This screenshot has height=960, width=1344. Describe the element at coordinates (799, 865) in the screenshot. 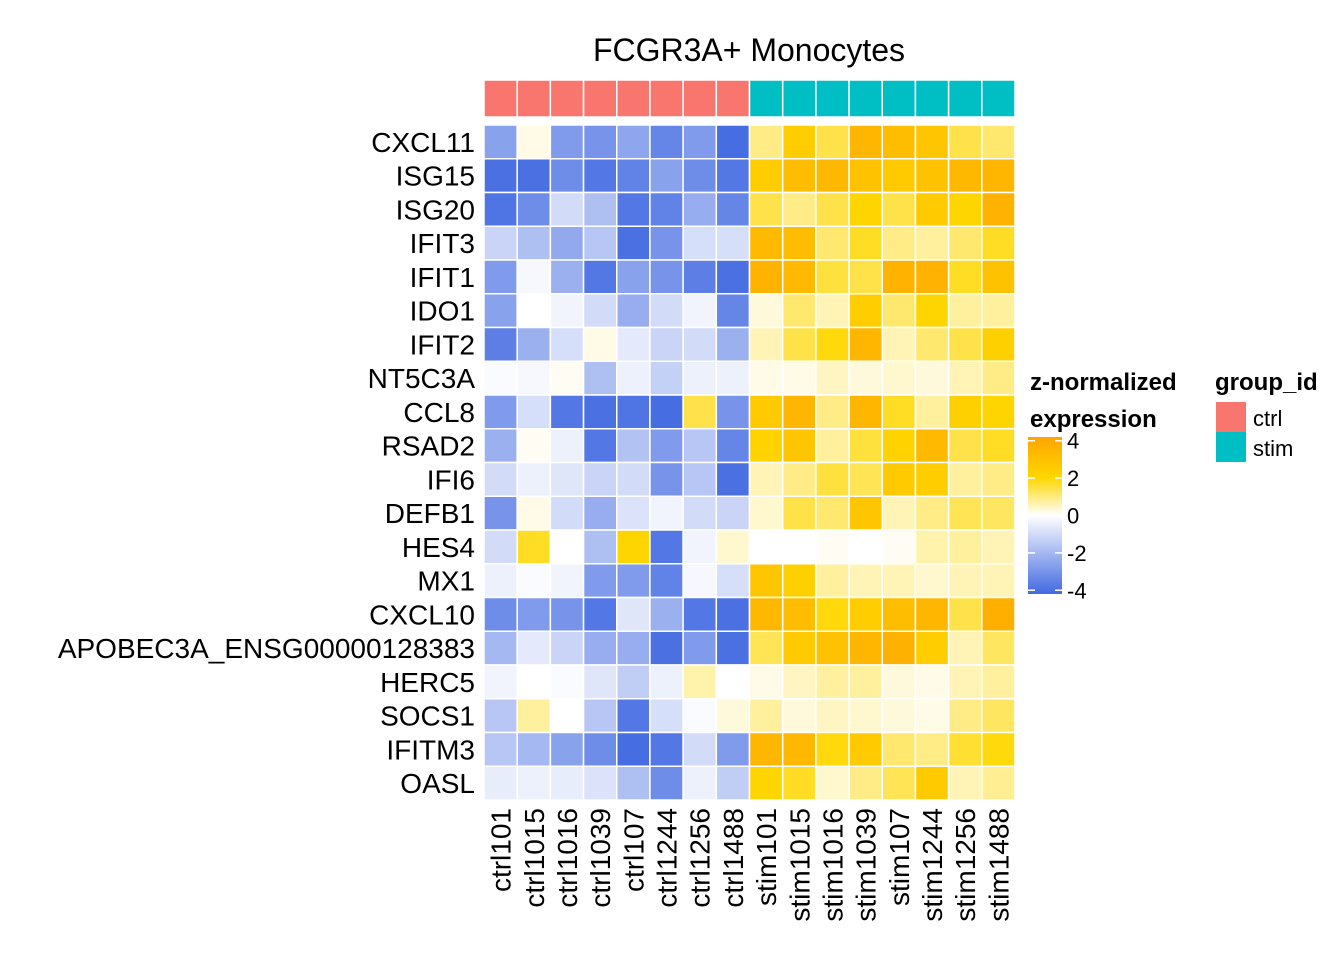

I see `column-label: stim1015` at that location.